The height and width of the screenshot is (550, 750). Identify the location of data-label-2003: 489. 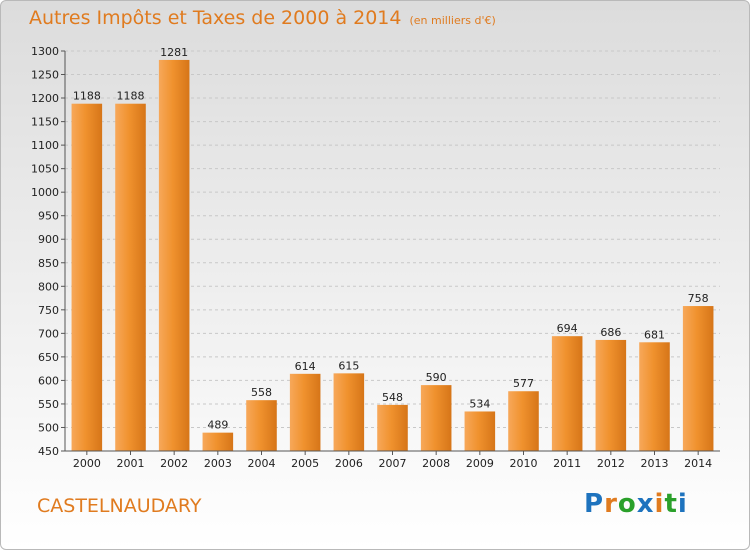
(217, 425).